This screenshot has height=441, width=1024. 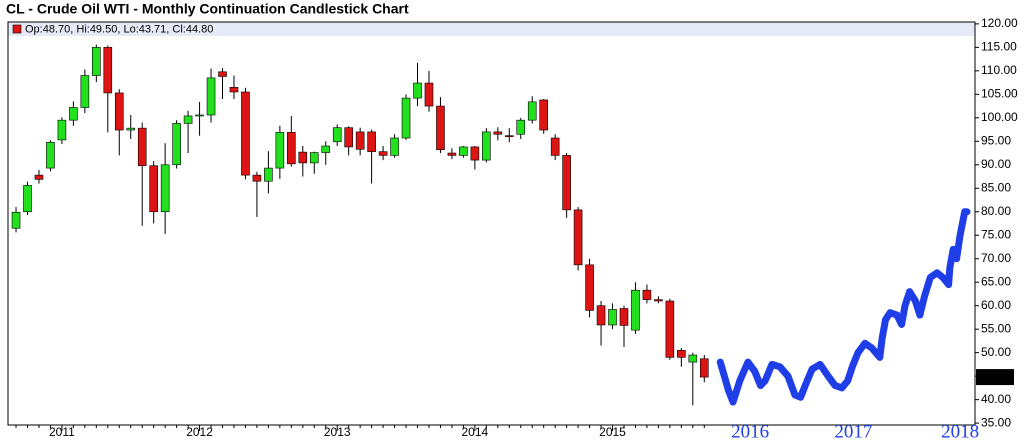 I want to click on y-tick-label: 75.00, so click(x=996, y=234).